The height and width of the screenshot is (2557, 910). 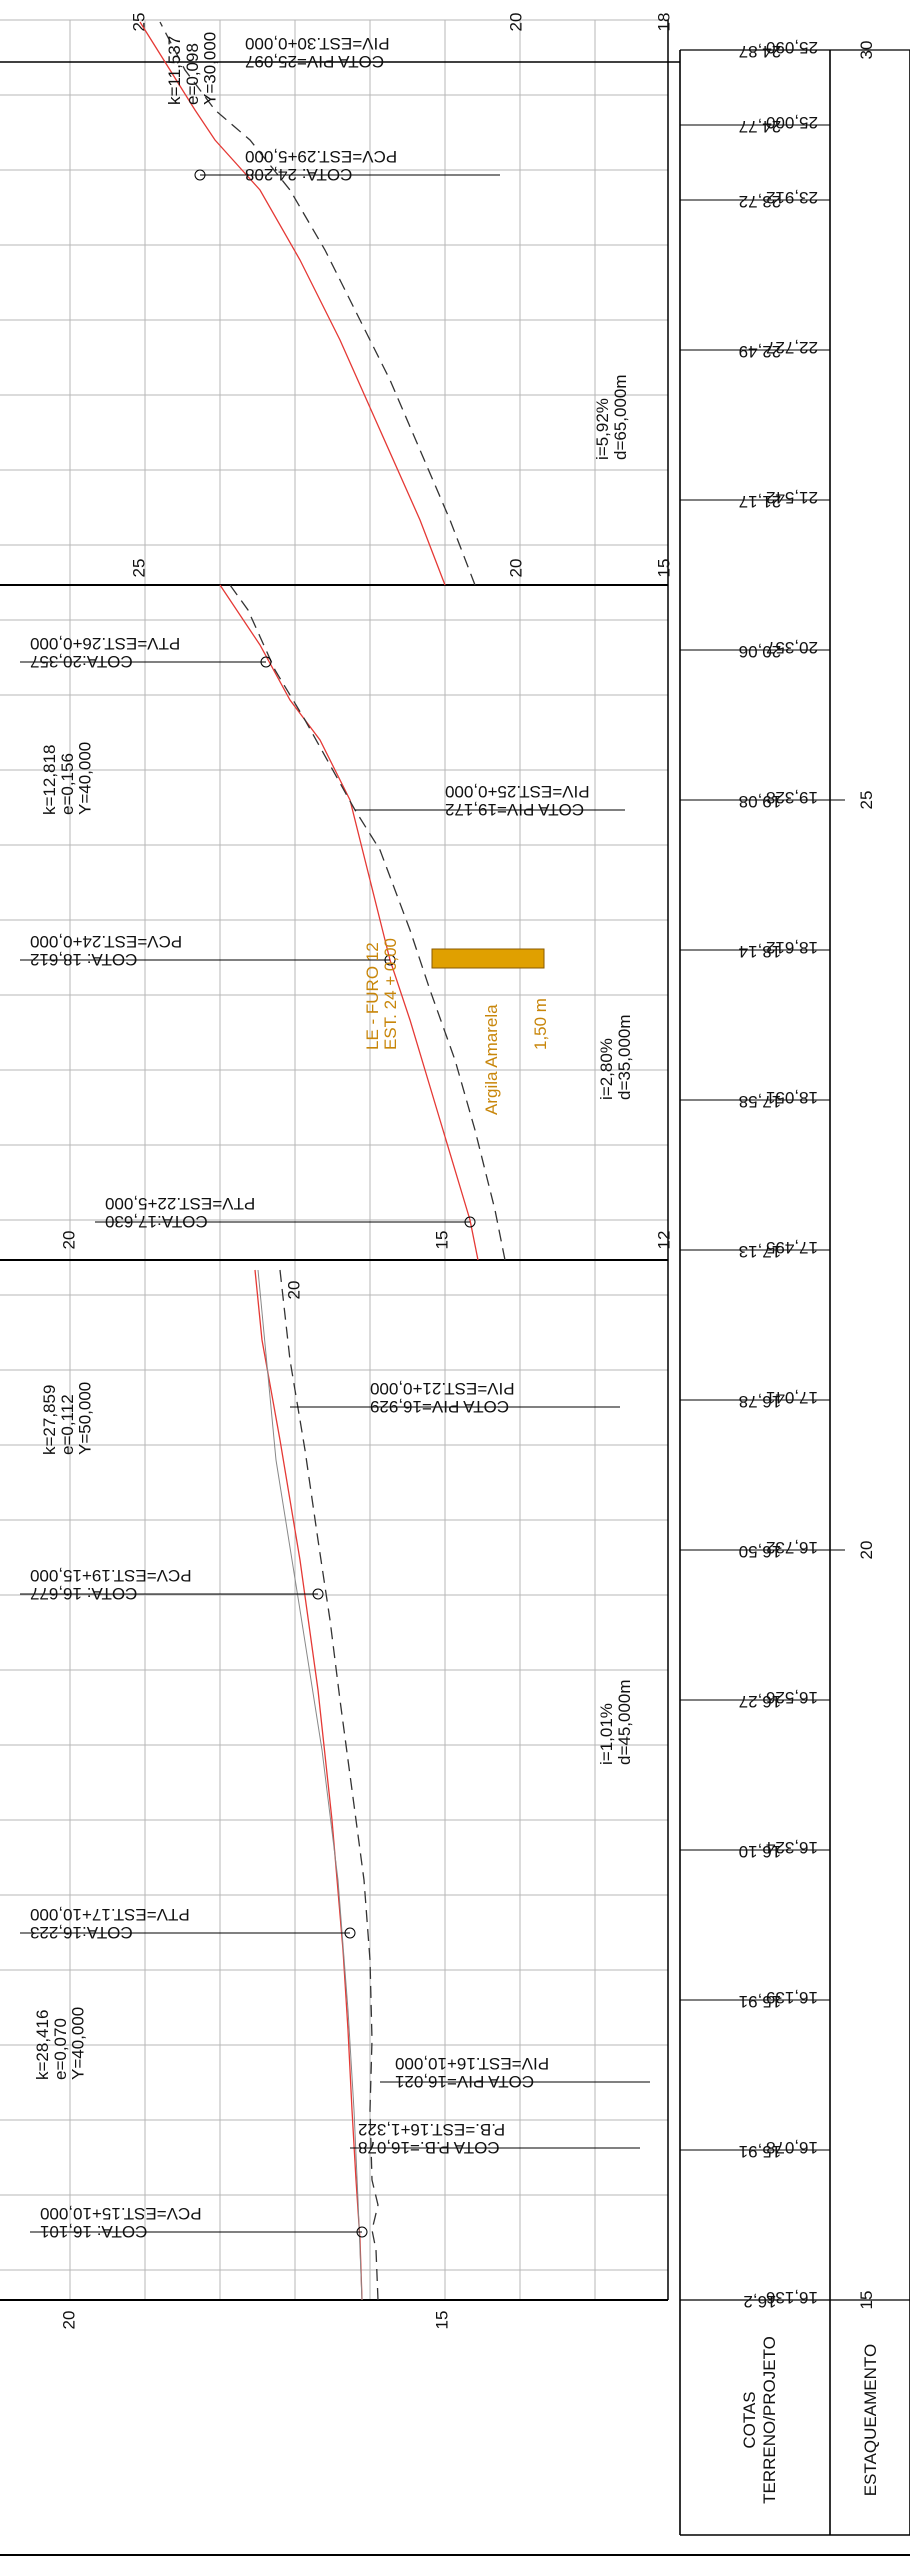 What do you see at coordinates (760, 1401) in the screenshot?
I see `project-elevation-value: 16,78` at bounding box center [760, 1401].